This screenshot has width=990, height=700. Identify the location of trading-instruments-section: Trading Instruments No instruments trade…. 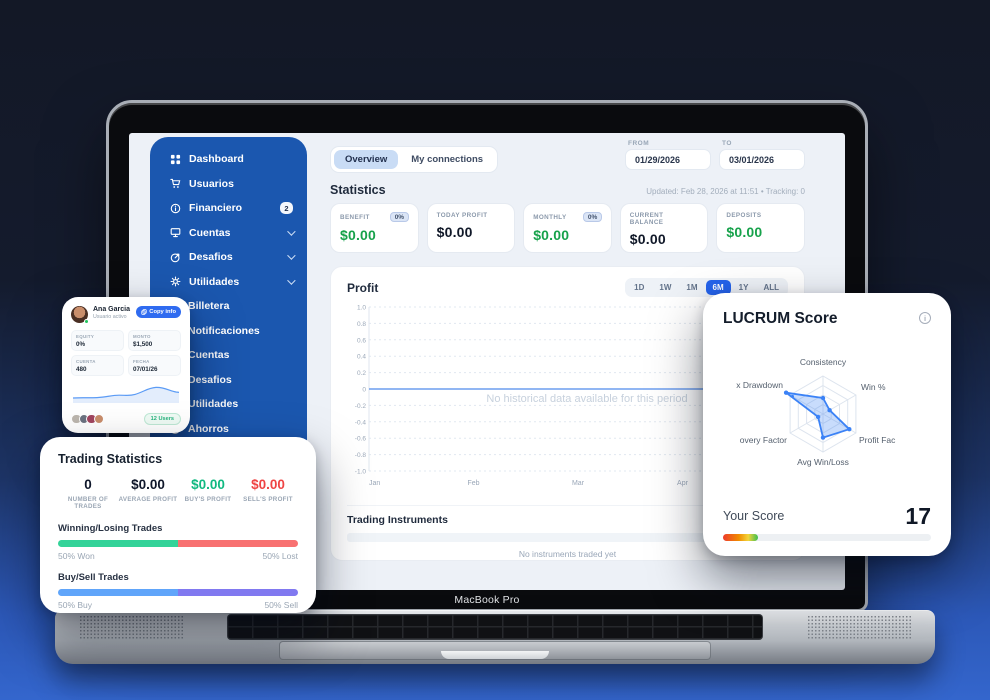
(567, 532).